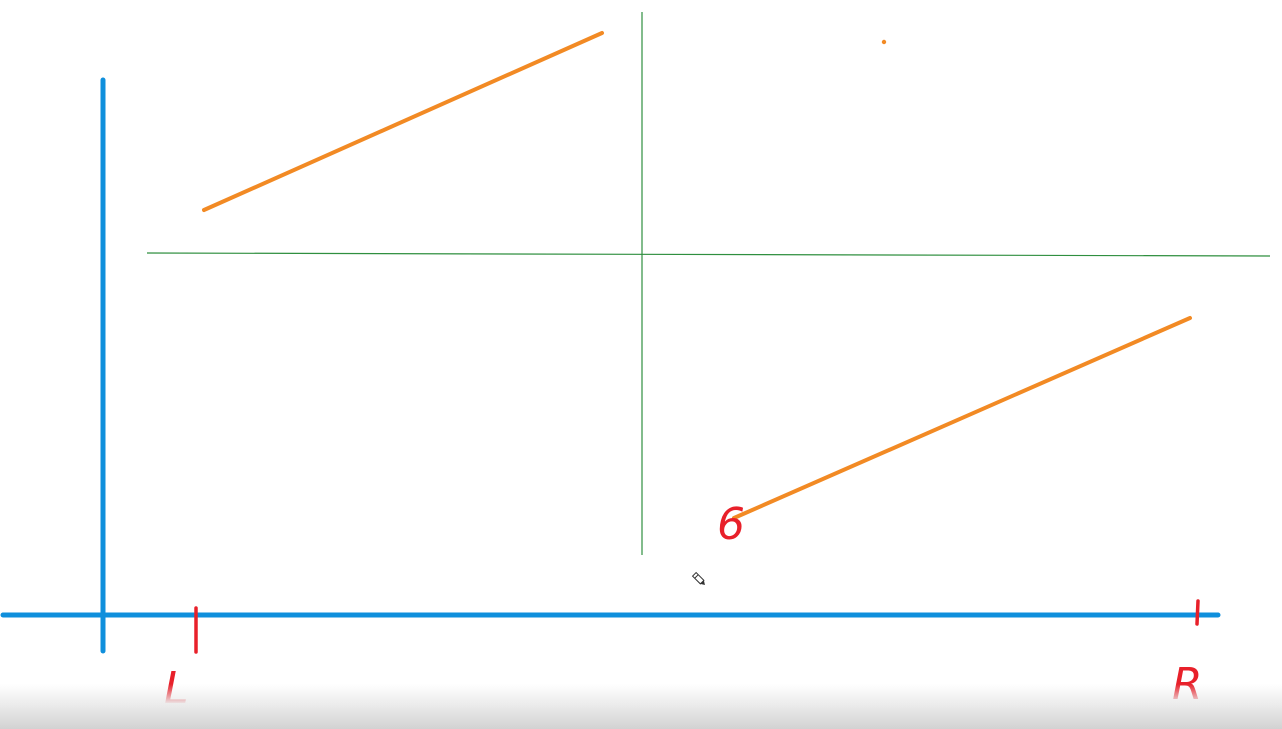  I want to click on lower-right-segment, so click(962, 418).